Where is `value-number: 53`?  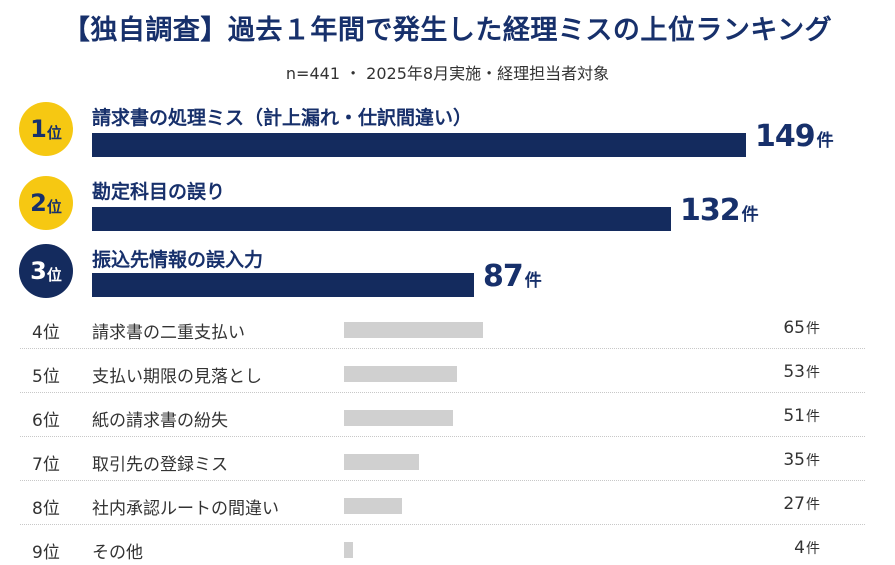
value-number: 53 is located at coordinates (794, 372).